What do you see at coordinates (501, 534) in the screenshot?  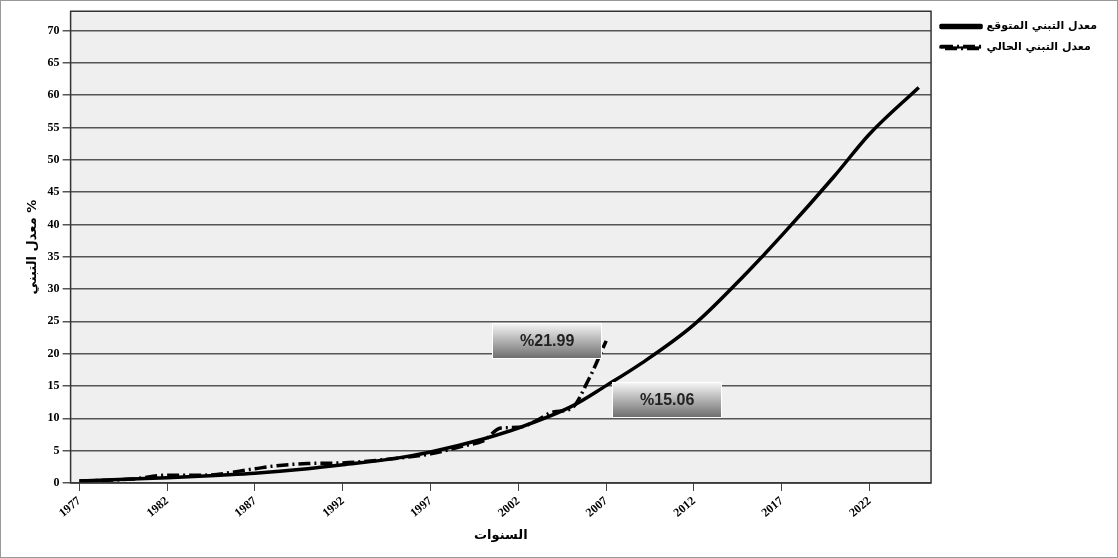 I see `x-axis-title: السنوات` at bounding box center [501, 534].